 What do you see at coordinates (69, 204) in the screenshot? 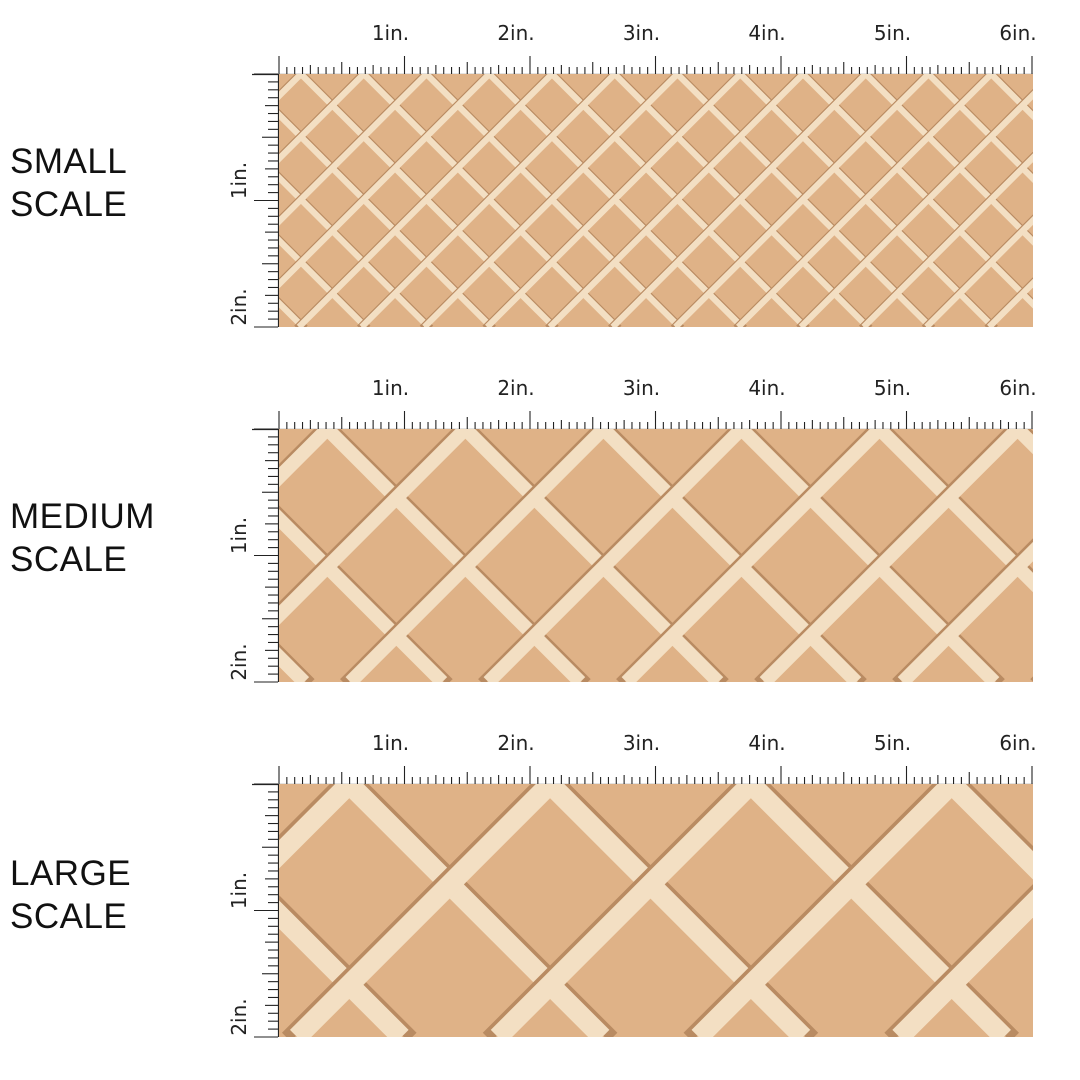
I see `small-scale-label-line2: SCALE` at bounding box center [69, 204].